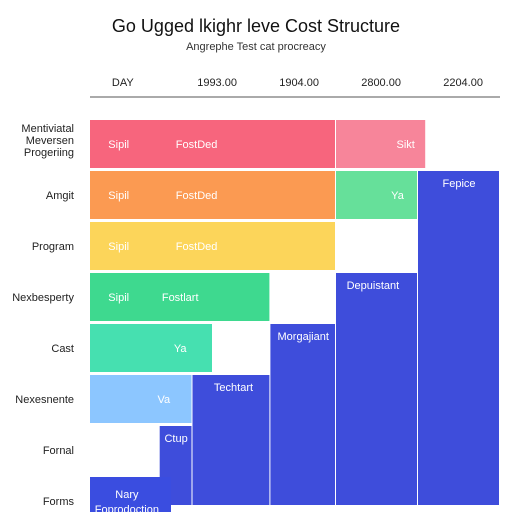 The image size is (512, 512). What do you see at coordinates (233, 388) in the screenshot?
I see `column-segment-label: Techtart` at bounding box center [233, 388].